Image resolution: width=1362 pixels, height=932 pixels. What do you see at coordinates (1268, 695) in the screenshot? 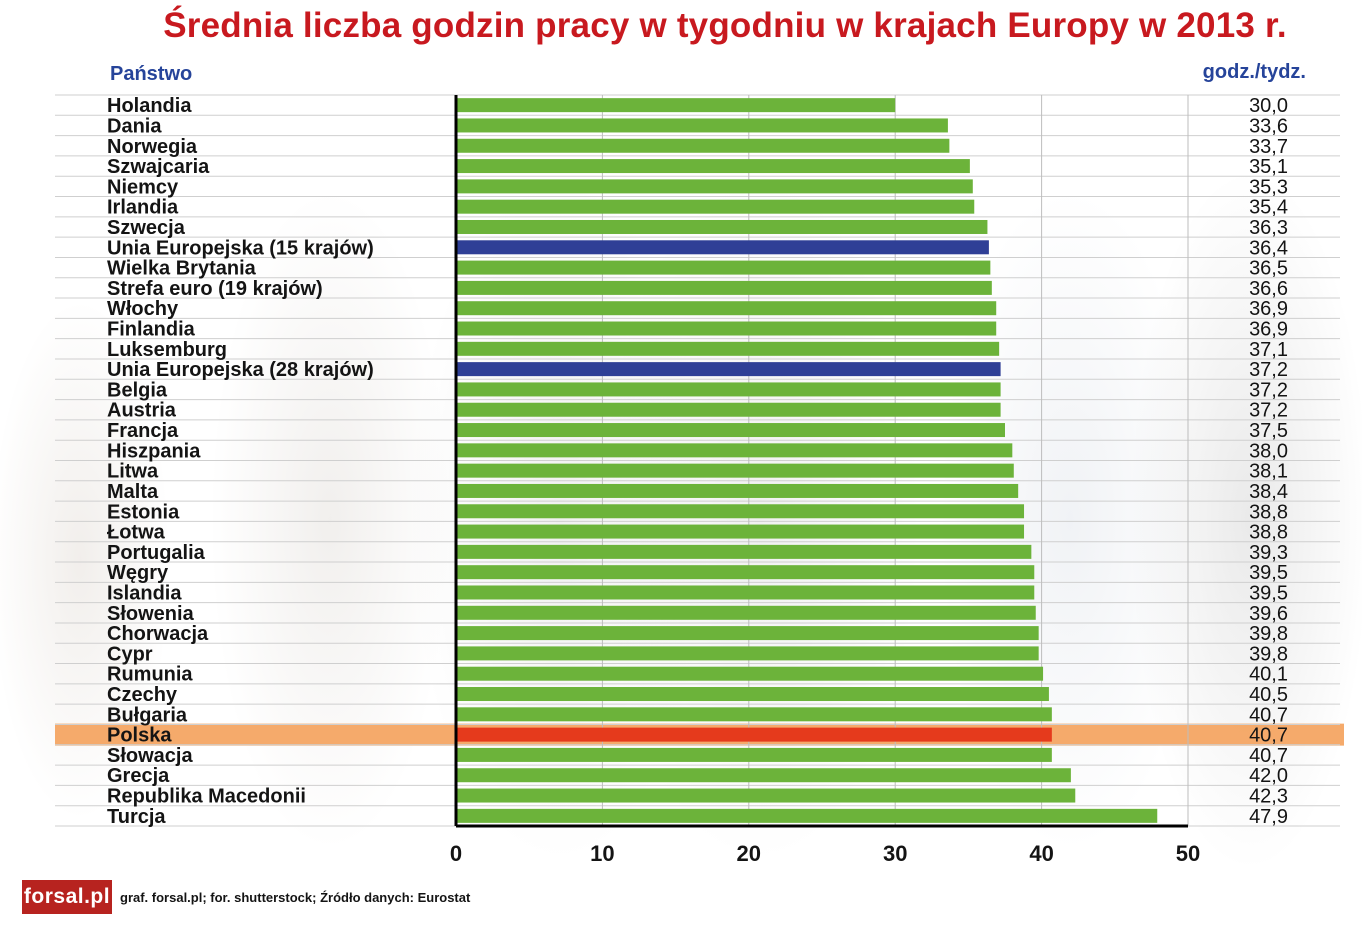
I see `value-label: 40,5` at bounding box center [1268, 695].